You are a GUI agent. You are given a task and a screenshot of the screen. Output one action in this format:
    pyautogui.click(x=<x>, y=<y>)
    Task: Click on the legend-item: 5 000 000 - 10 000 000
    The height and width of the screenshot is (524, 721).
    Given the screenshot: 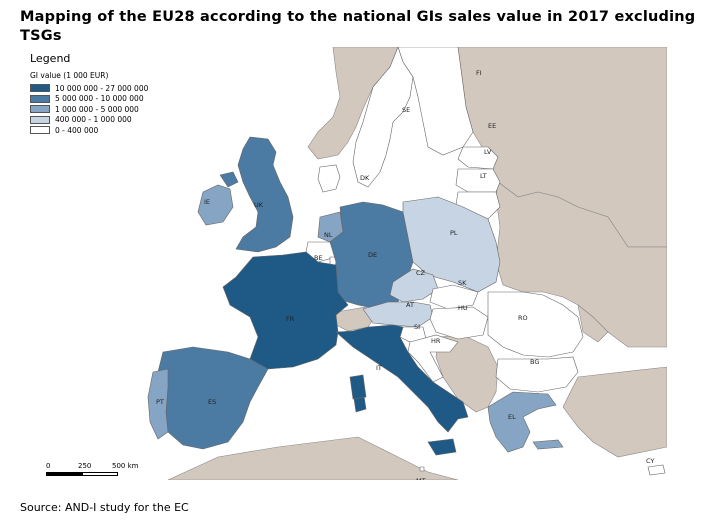 What is the action you would take?
    pyautogui.click(x=120, y=99)
    